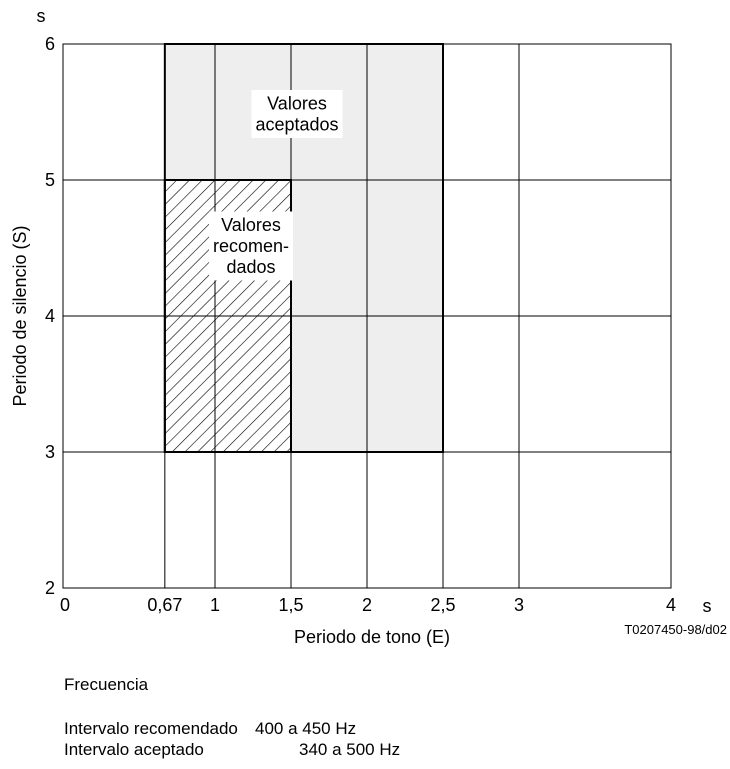 Image resolution: width=730 pixels, height=769 pixels. I want to click on notes-row-label: Intervalo aceptado, so click(134, 749).